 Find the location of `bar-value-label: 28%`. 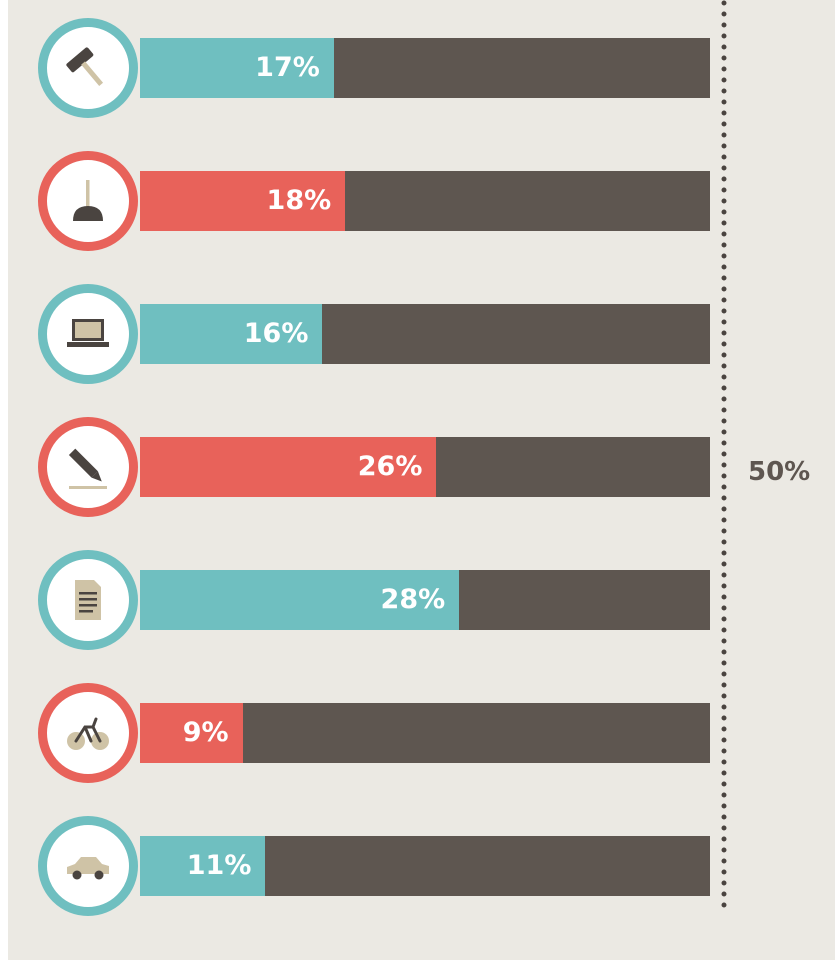

bar-value-label: 28% is located at coordinates (413, 599).